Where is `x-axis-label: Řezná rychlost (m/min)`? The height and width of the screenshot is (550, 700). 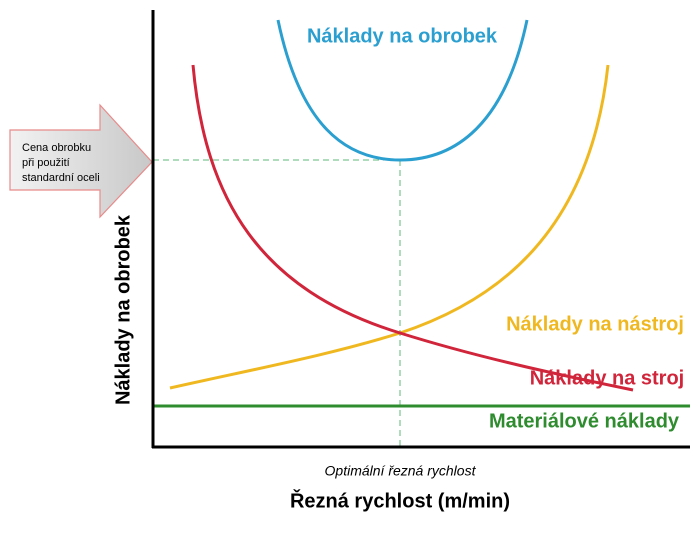 x-axis-label: Řezná rychlost (m/min) is located at coordinates (400, 500).